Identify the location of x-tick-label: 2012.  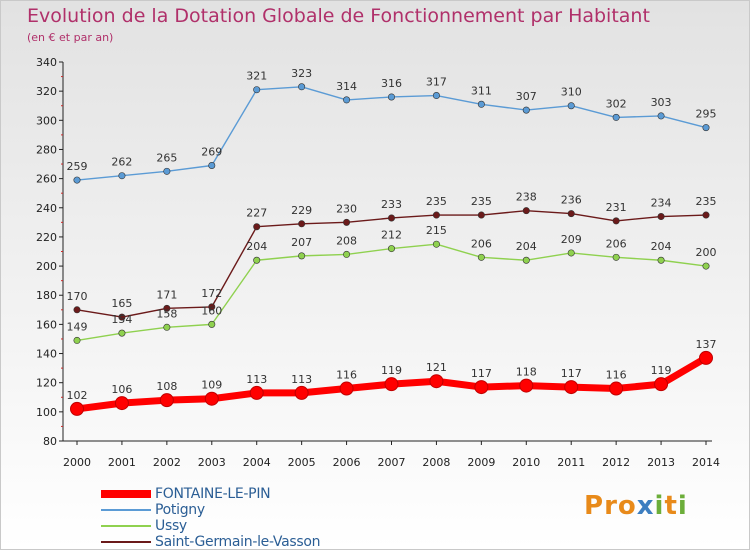
(616, 462).